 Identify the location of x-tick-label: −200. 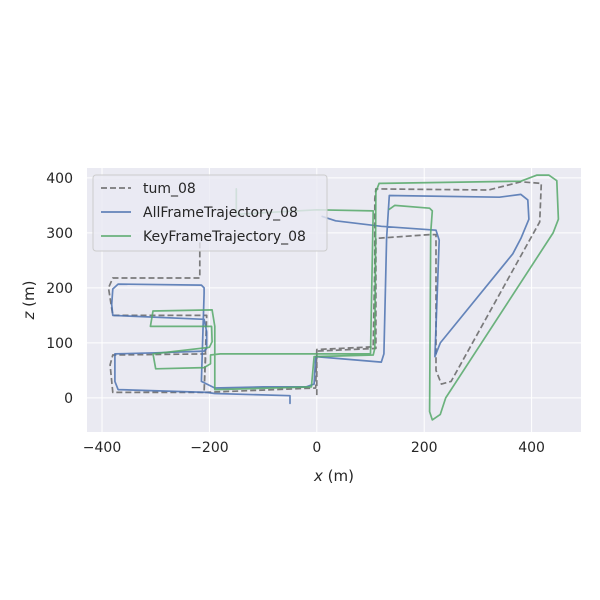
(209, 448).